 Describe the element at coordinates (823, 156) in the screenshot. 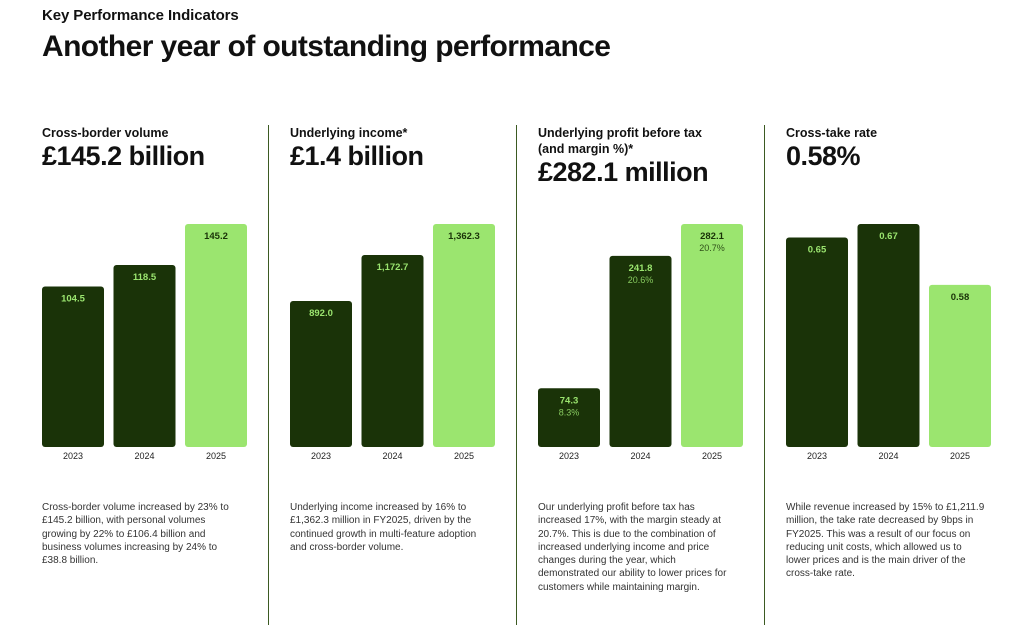

I see `kpi-value: 0.58%` at that location.